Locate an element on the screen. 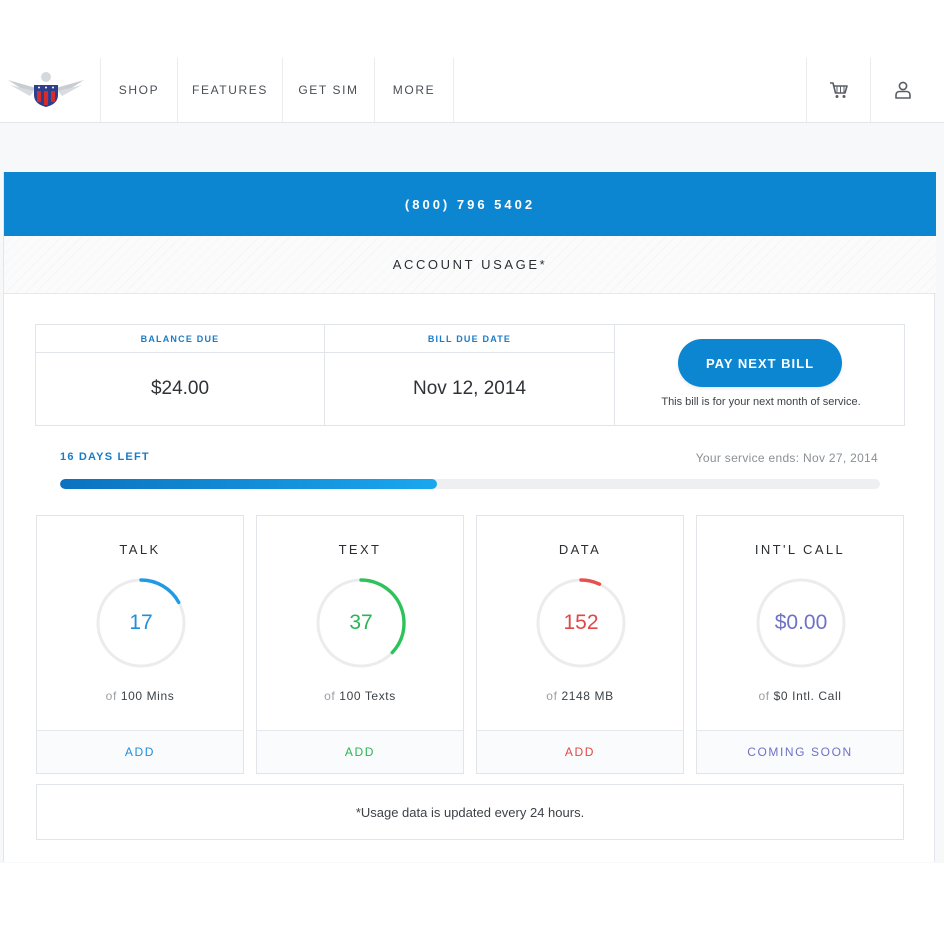 This screenshot has height=944, width=944. coming-soon-button: COMING SOON is located at coordinates (800, 751).